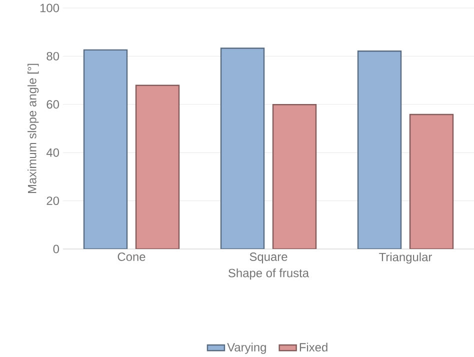  I want to click on y-axis-title: Maximum slope angle [°], so click(33, 129).